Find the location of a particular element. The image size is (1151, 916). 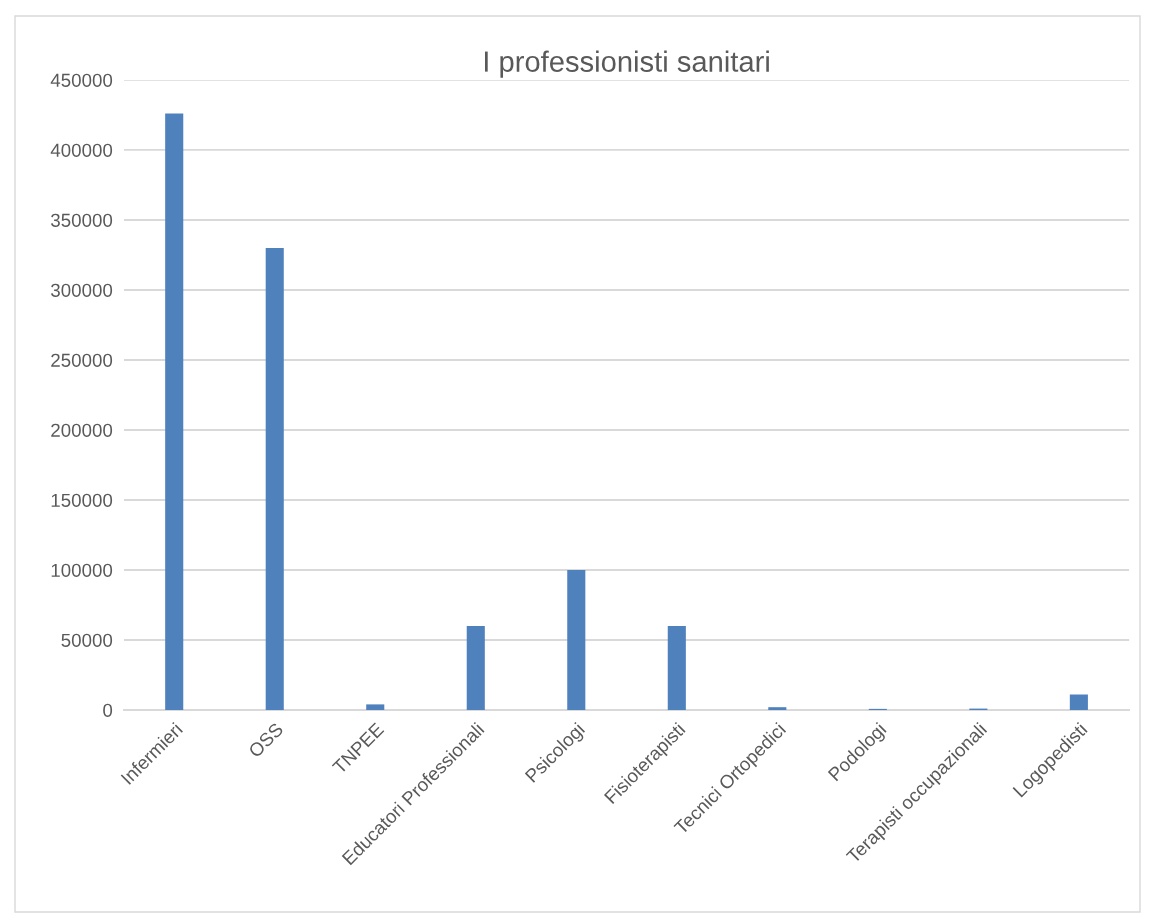

y-tick-label: 400000 is located at coordinates (81, 150).